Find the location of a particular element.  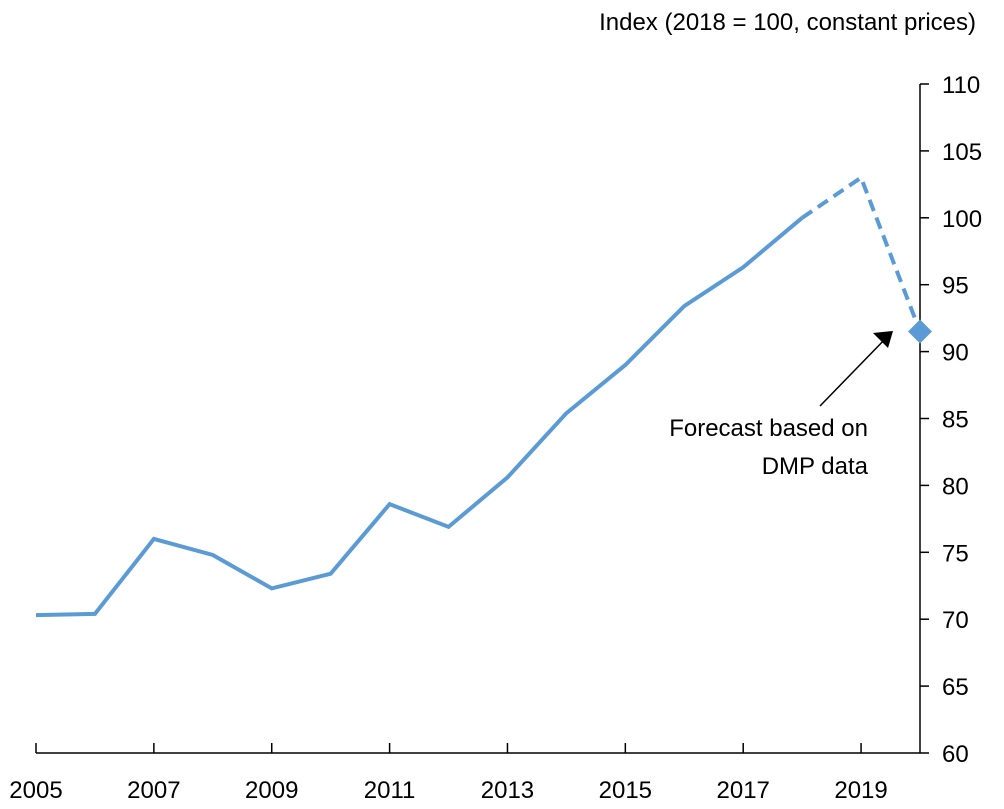

x-tick-label: 2019 is located at coordinates (860, 790).